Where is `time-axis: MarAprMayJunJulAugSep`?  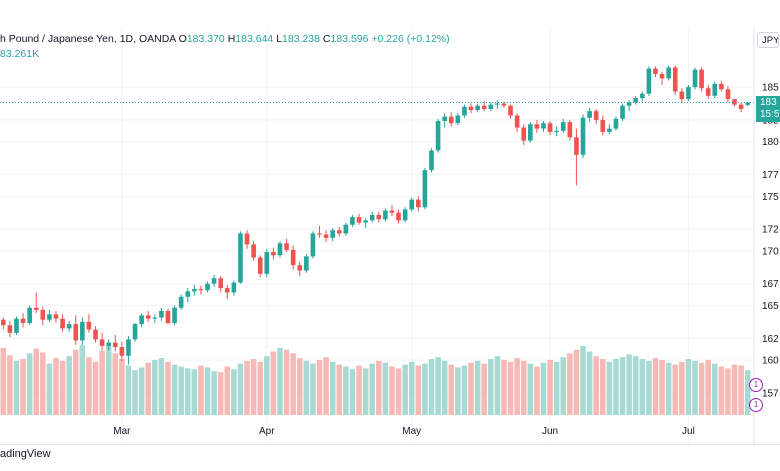 time-axis: MarAprMayJunJulAugSep is located at coordinates (446, 431).